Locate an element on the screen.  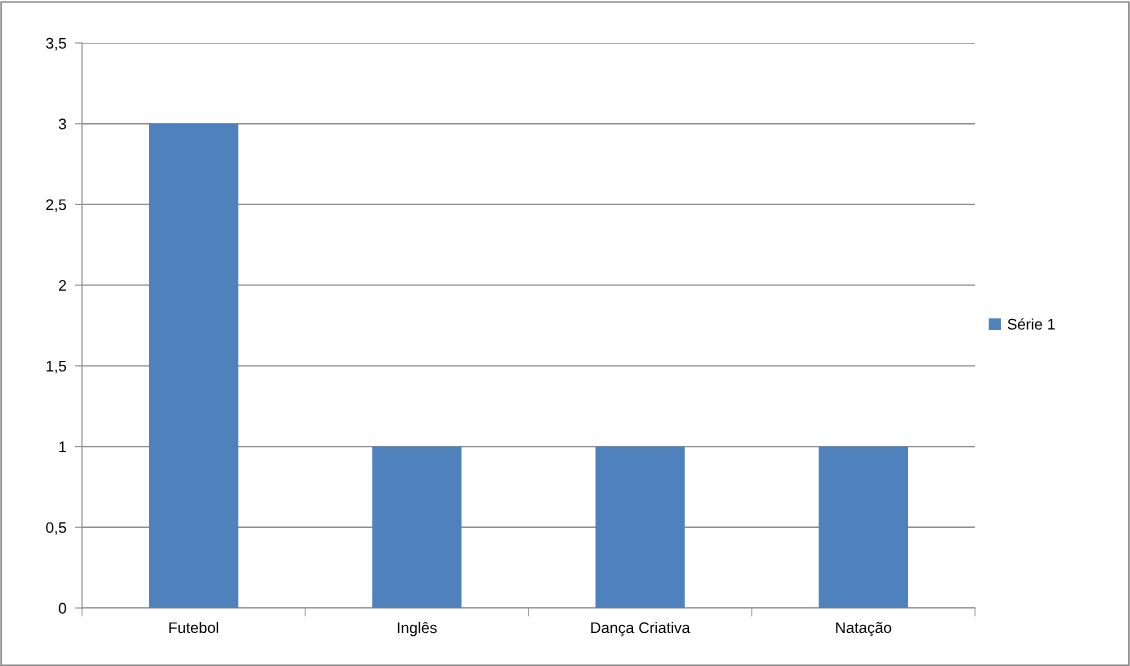
y-tick-label: 1 is located at coordinates (62, 447).